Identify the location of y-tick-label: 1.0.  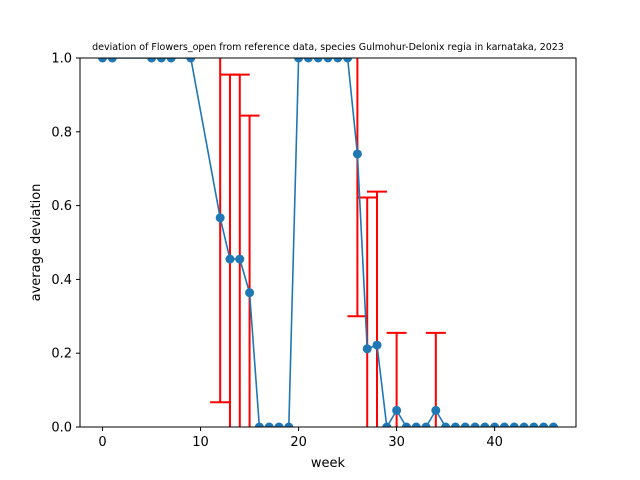
(61, 59).